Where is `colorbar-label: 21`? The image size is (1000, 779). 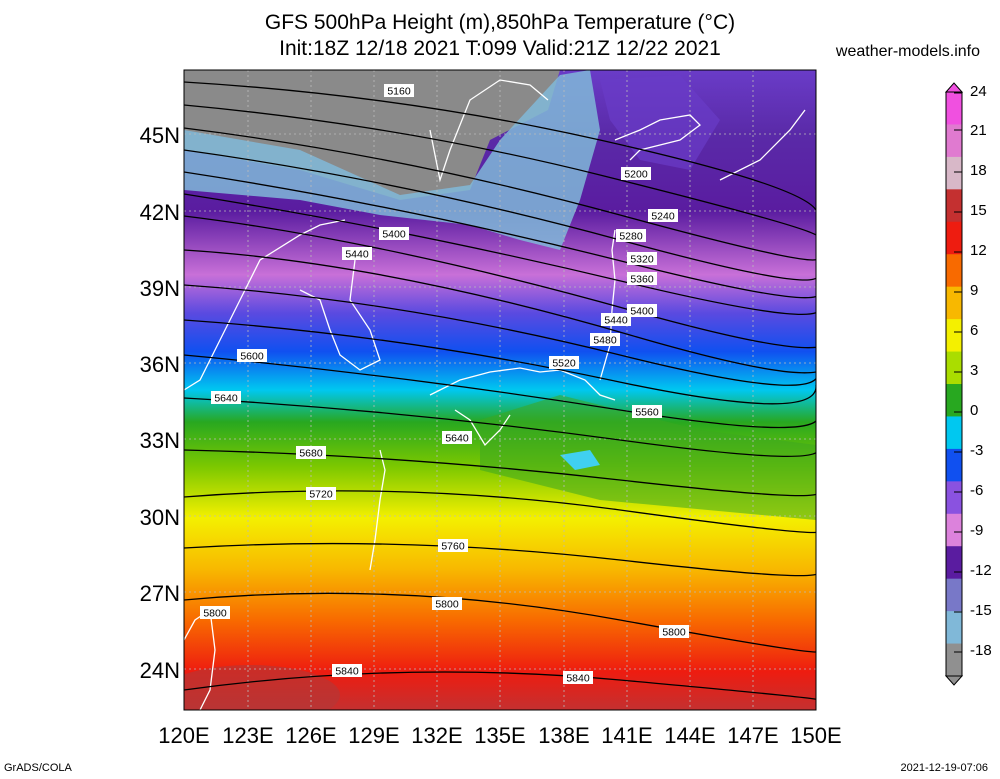
colorbar-label: 21 is located at coordinates (978, 130).